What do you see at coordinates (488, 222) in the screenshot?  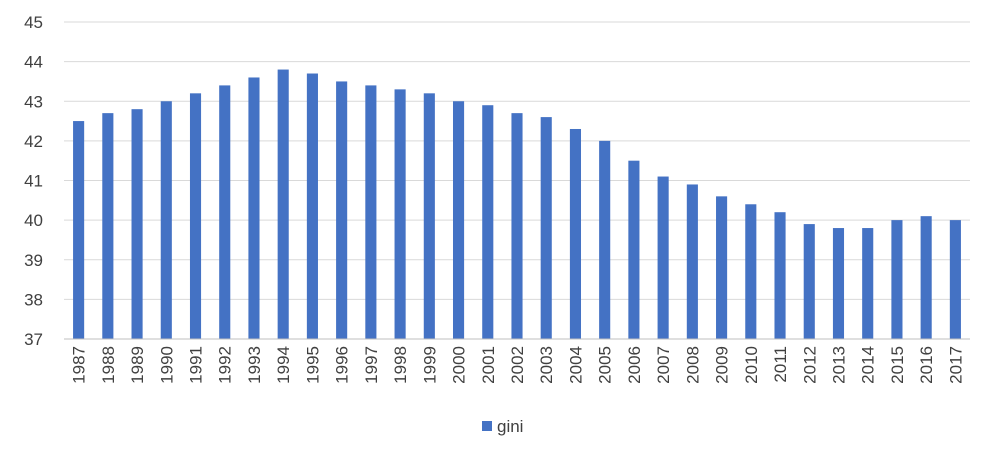 I see `bar-2001` at bounding box center [488, 222].